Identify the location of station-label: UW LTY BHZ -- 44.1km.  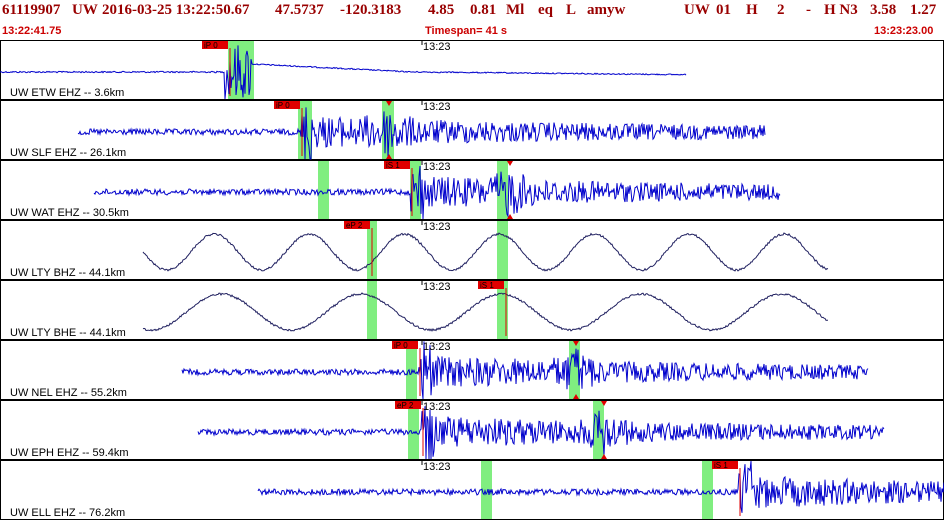
(67, 273).